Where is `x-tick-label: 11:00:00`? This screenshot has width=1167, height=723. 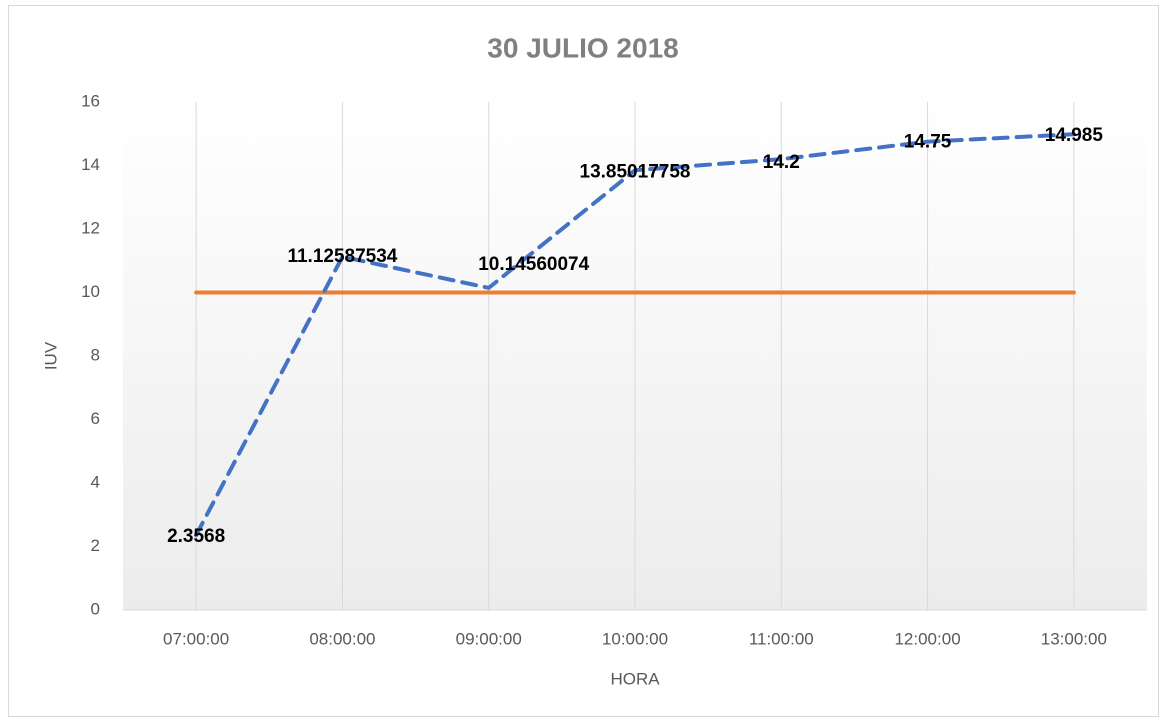
x-tick-label: 11:00:00 is located at coordinates (781, 638).